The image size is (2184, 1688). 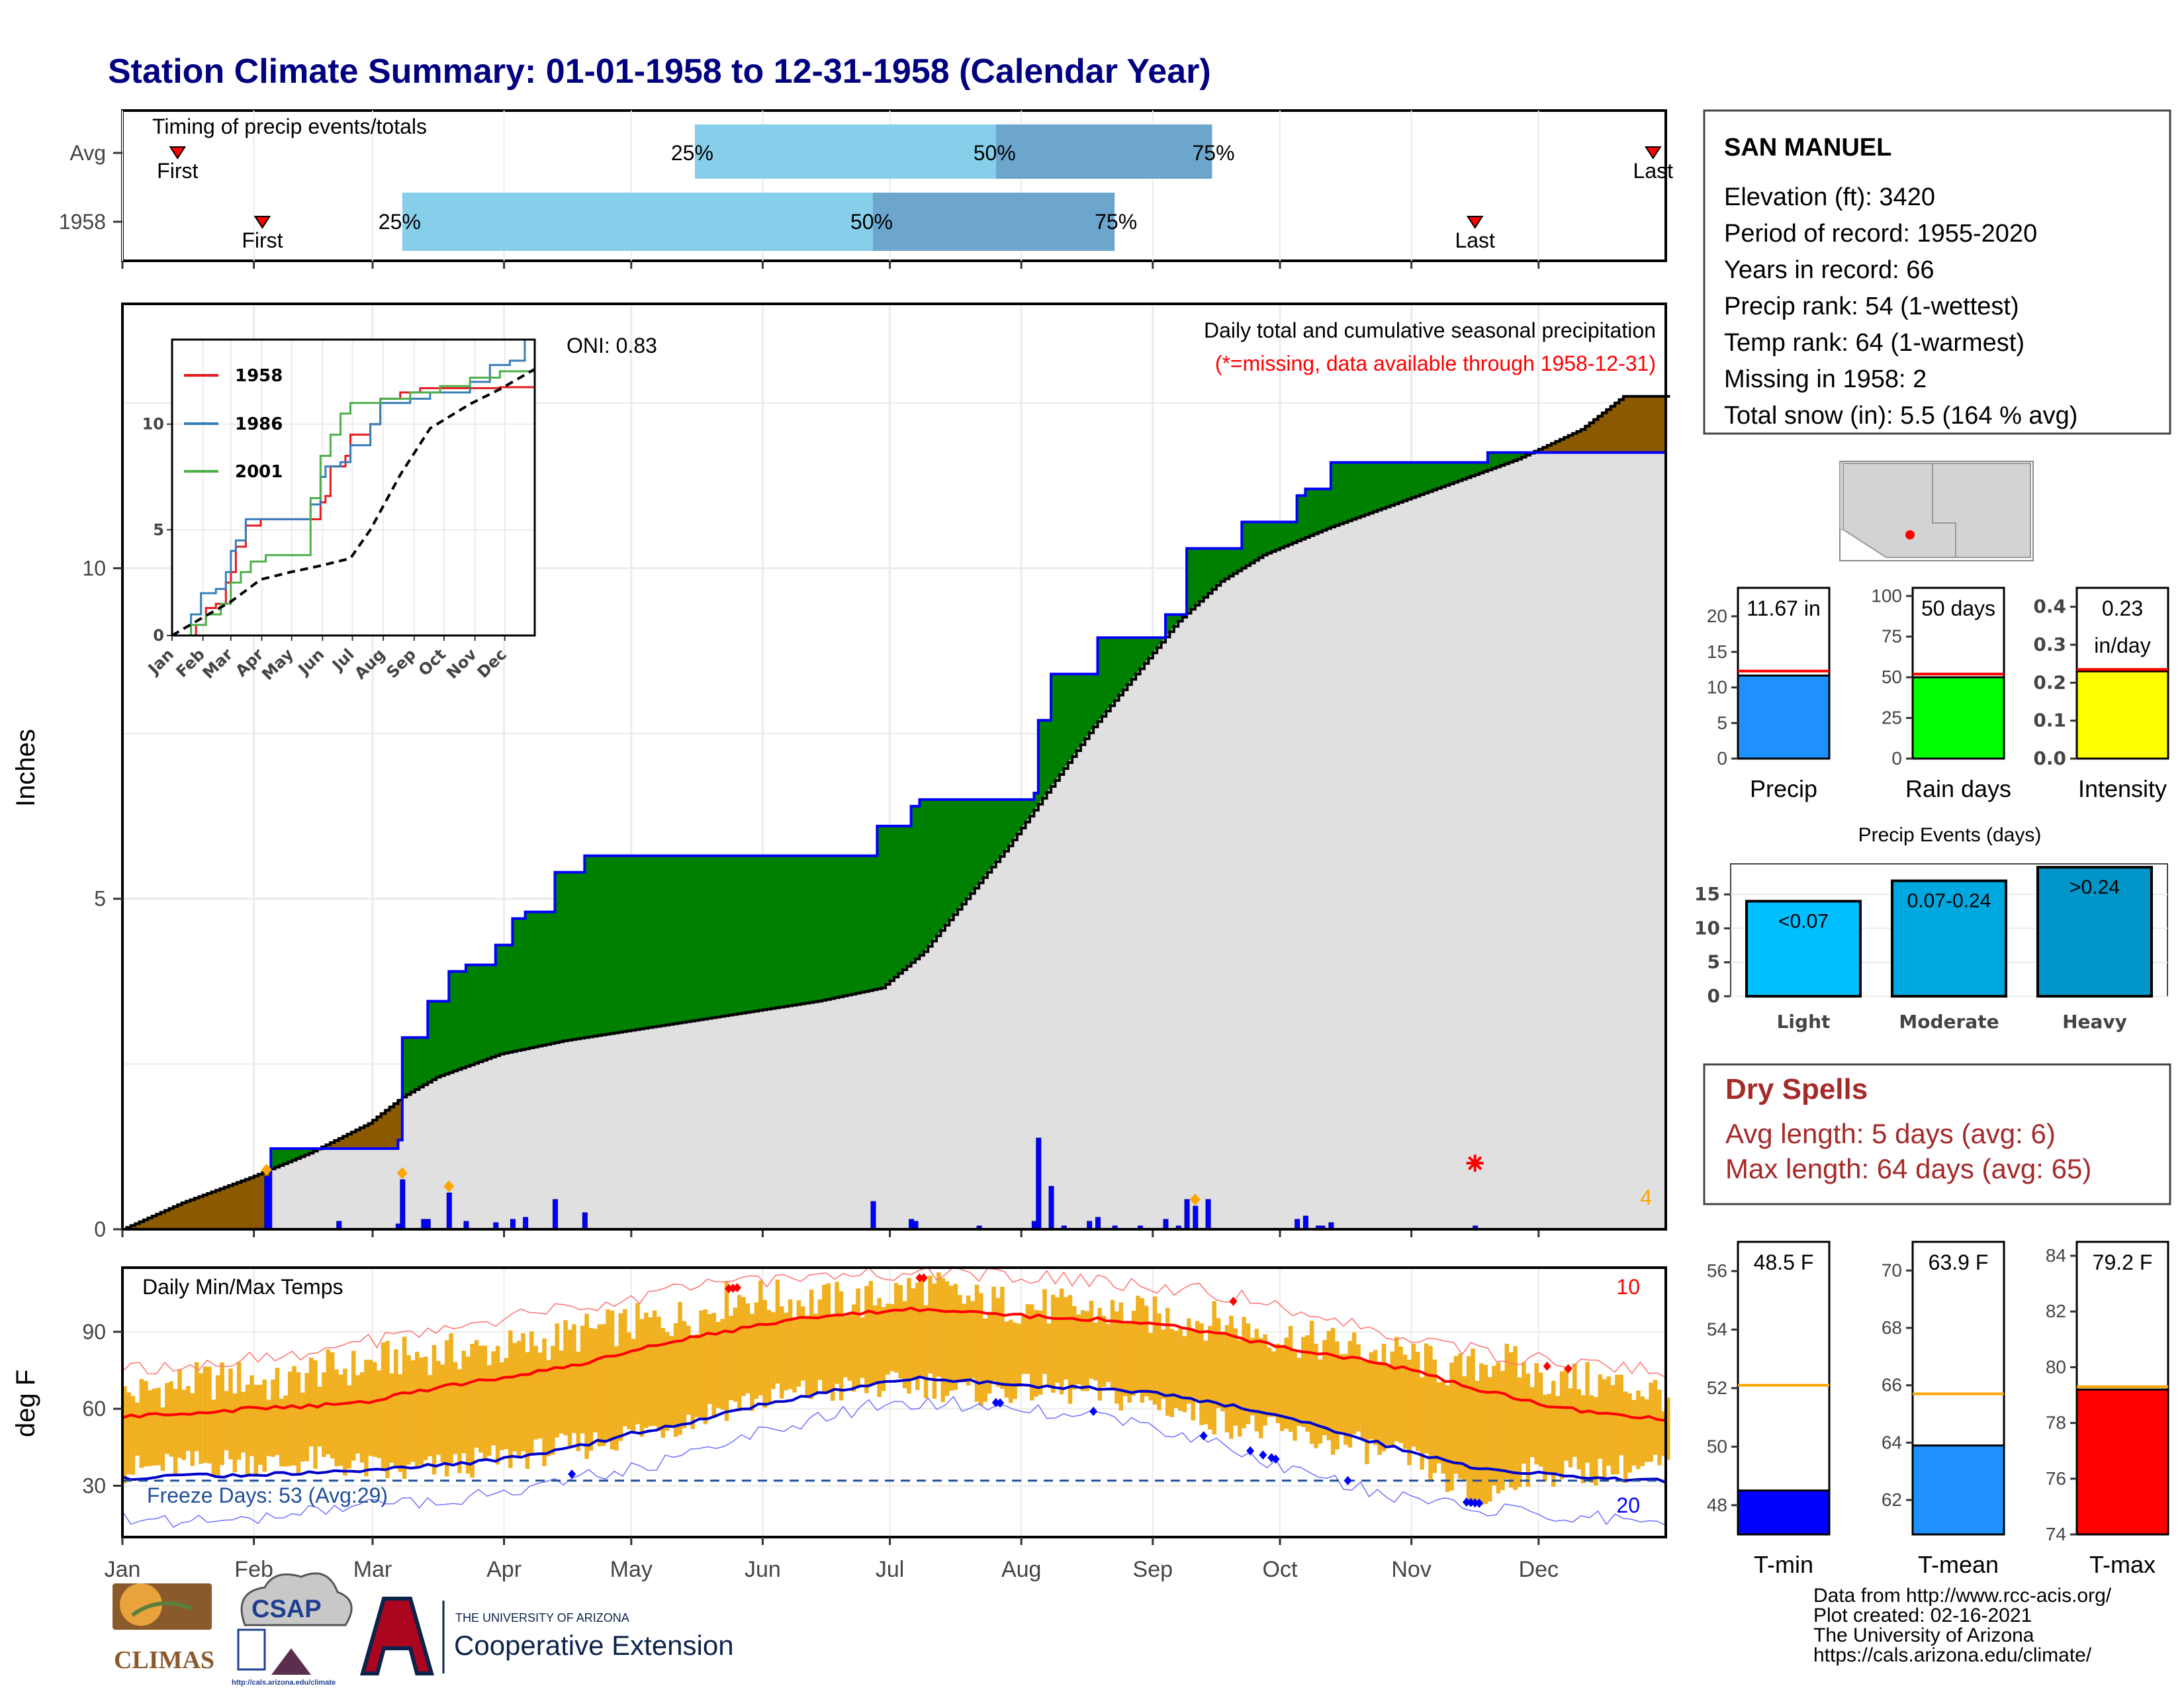 I want to click on precip-corner-count: 4, so click(x=1646, y=1197).